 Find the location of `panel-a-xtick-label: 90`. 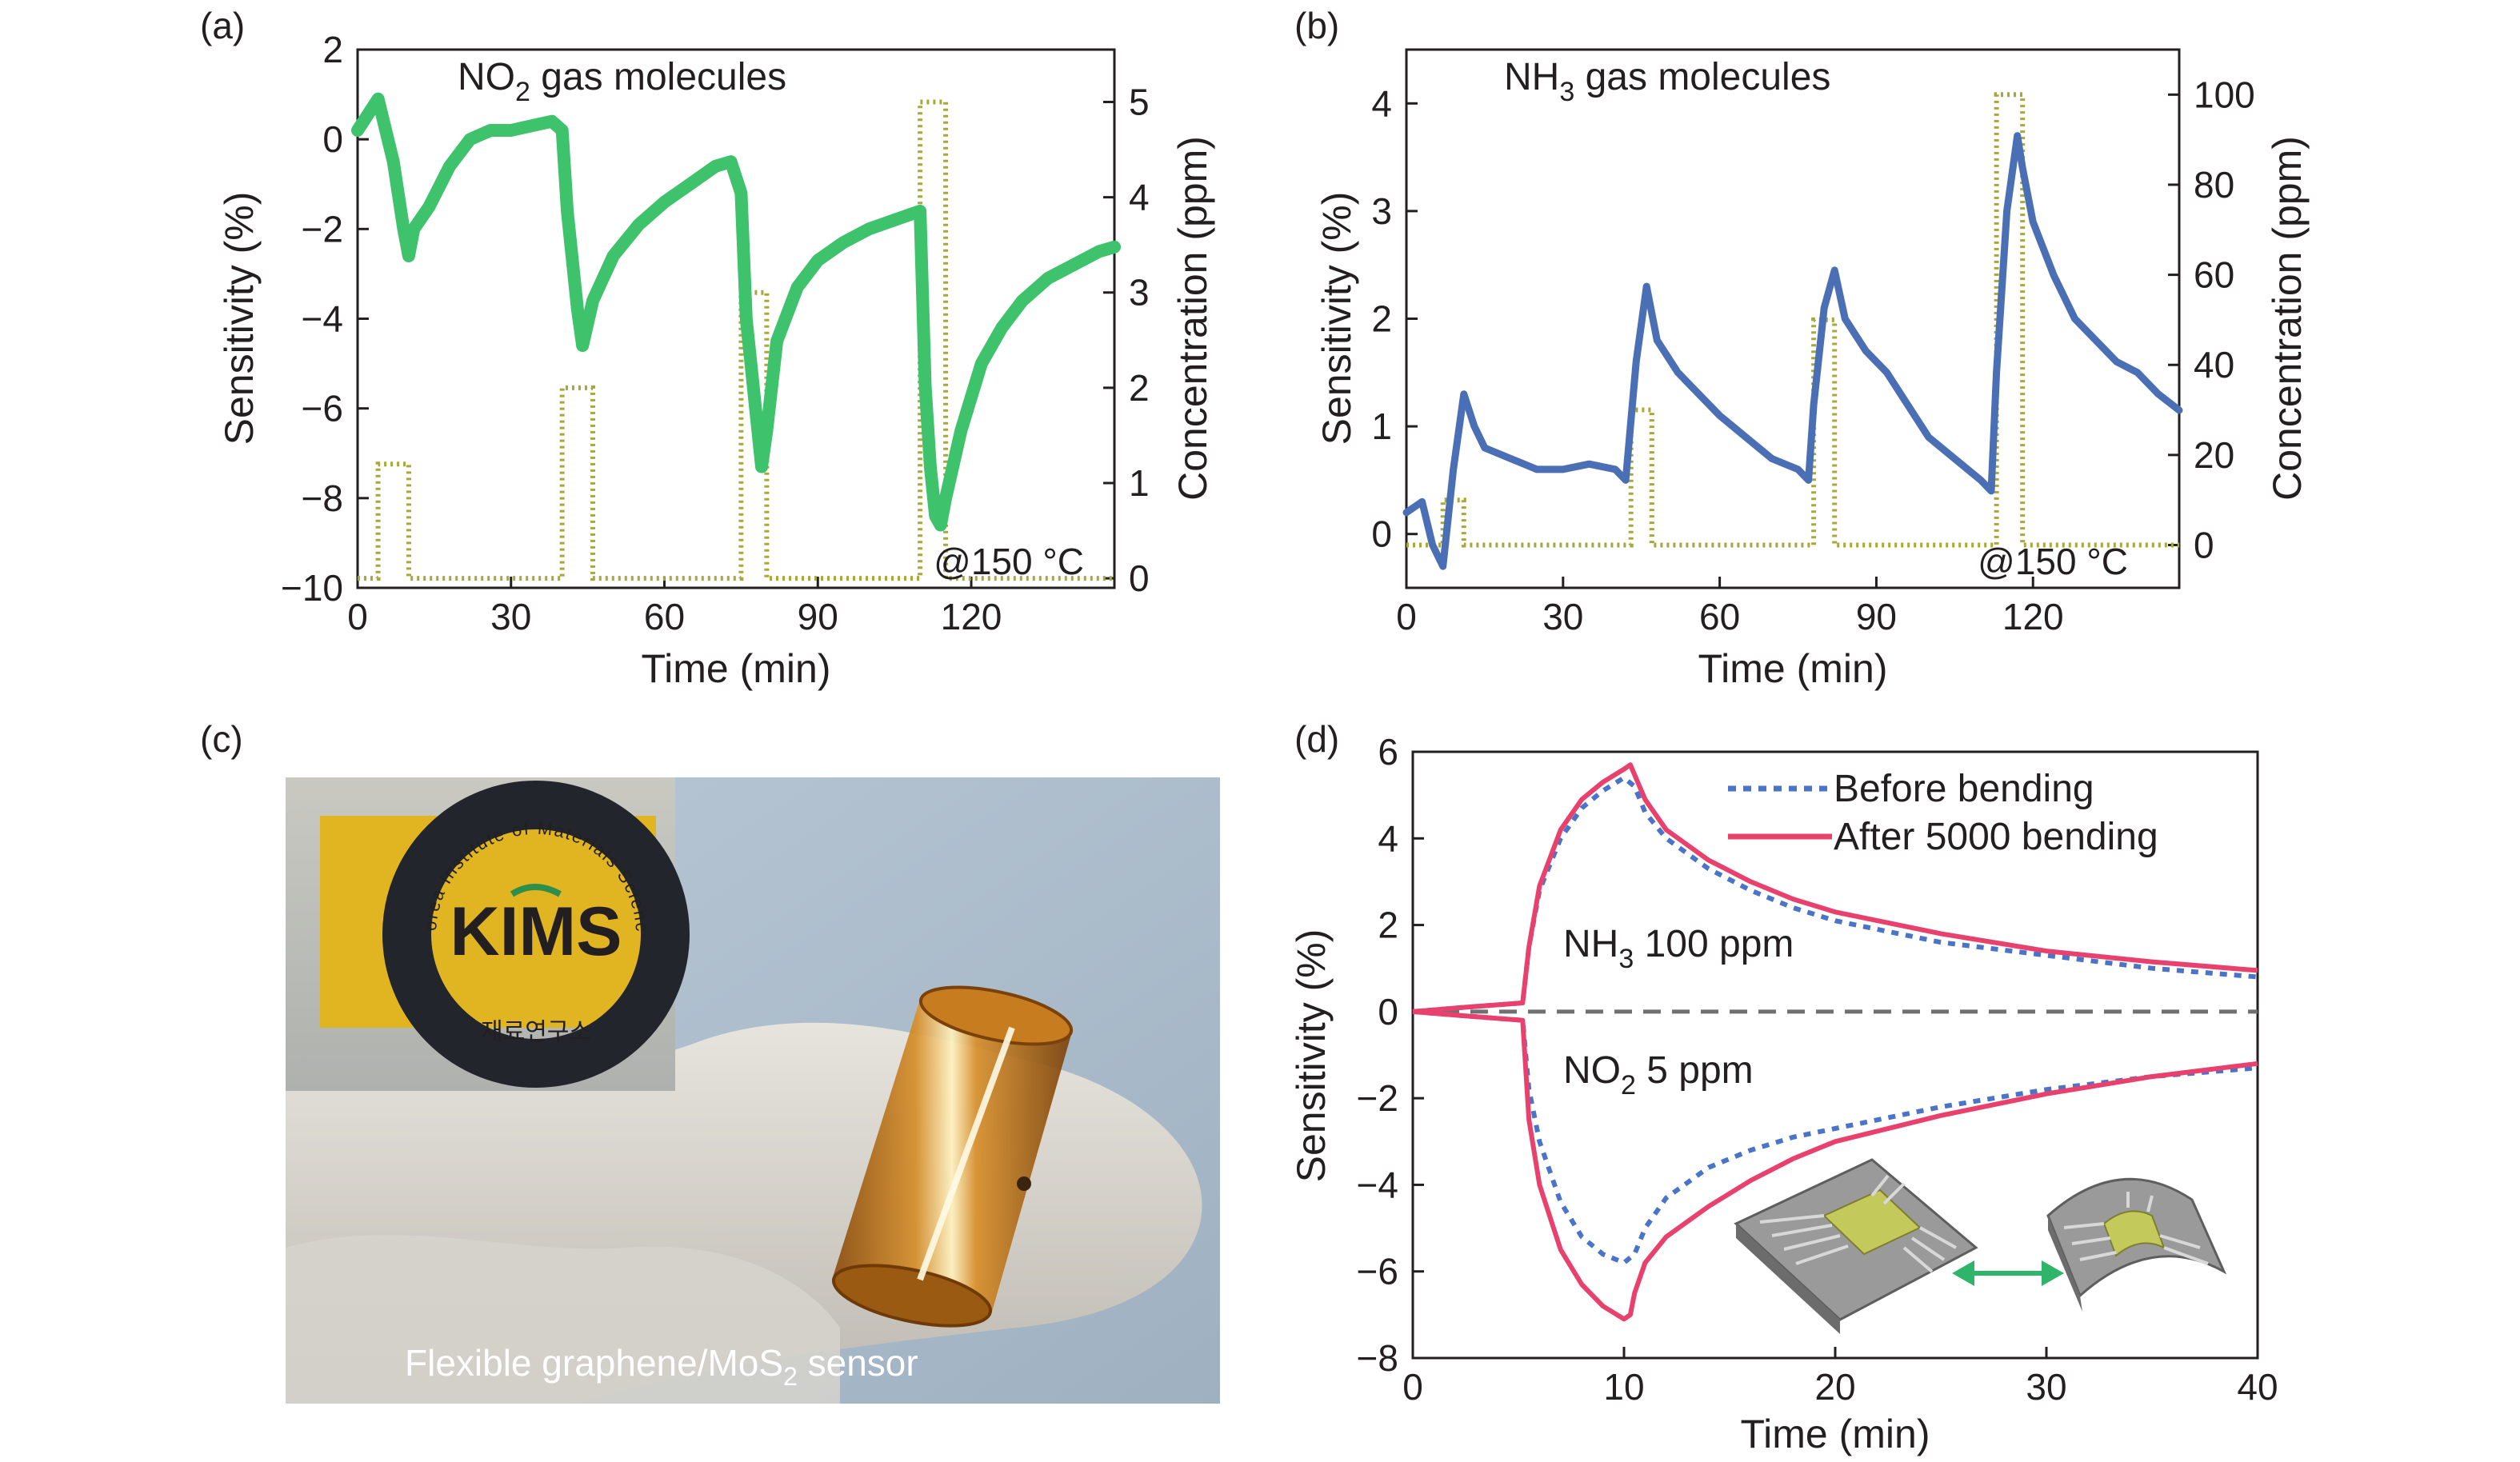

panel-a-xtick-label: 90 is located at coordinates (818, 616).